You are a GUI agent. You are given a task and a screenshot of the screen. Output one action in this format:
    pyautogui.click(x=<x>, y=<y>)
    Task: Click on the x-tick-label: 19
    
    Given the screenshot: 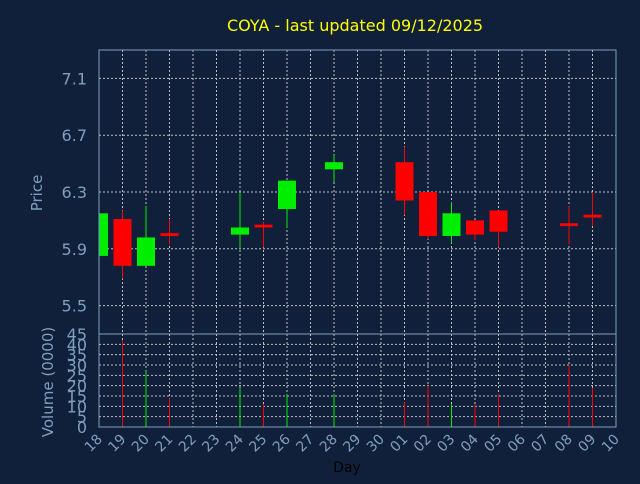 What is the action you would take?
    pyautogui.click(x=117, y=444)
    